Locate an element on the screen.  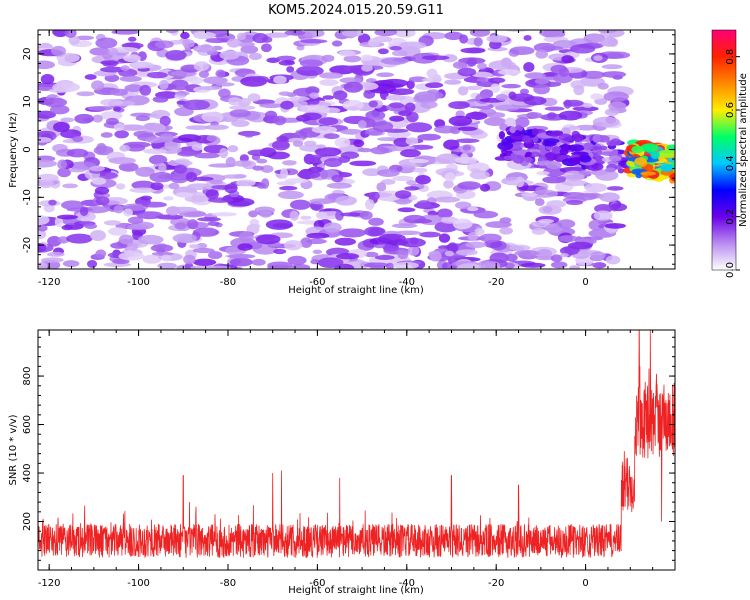
colorbar-tick: 0.4 is located at coordinates (732, 163).